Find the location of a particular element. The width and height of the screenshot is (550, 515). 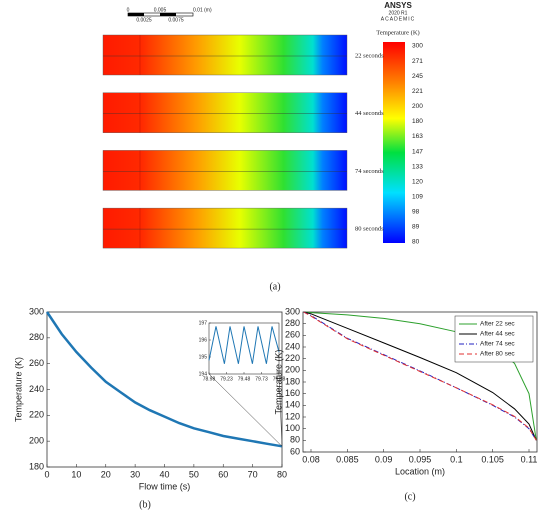

x-tick-label: 60 is located at coordinates (223, 474).